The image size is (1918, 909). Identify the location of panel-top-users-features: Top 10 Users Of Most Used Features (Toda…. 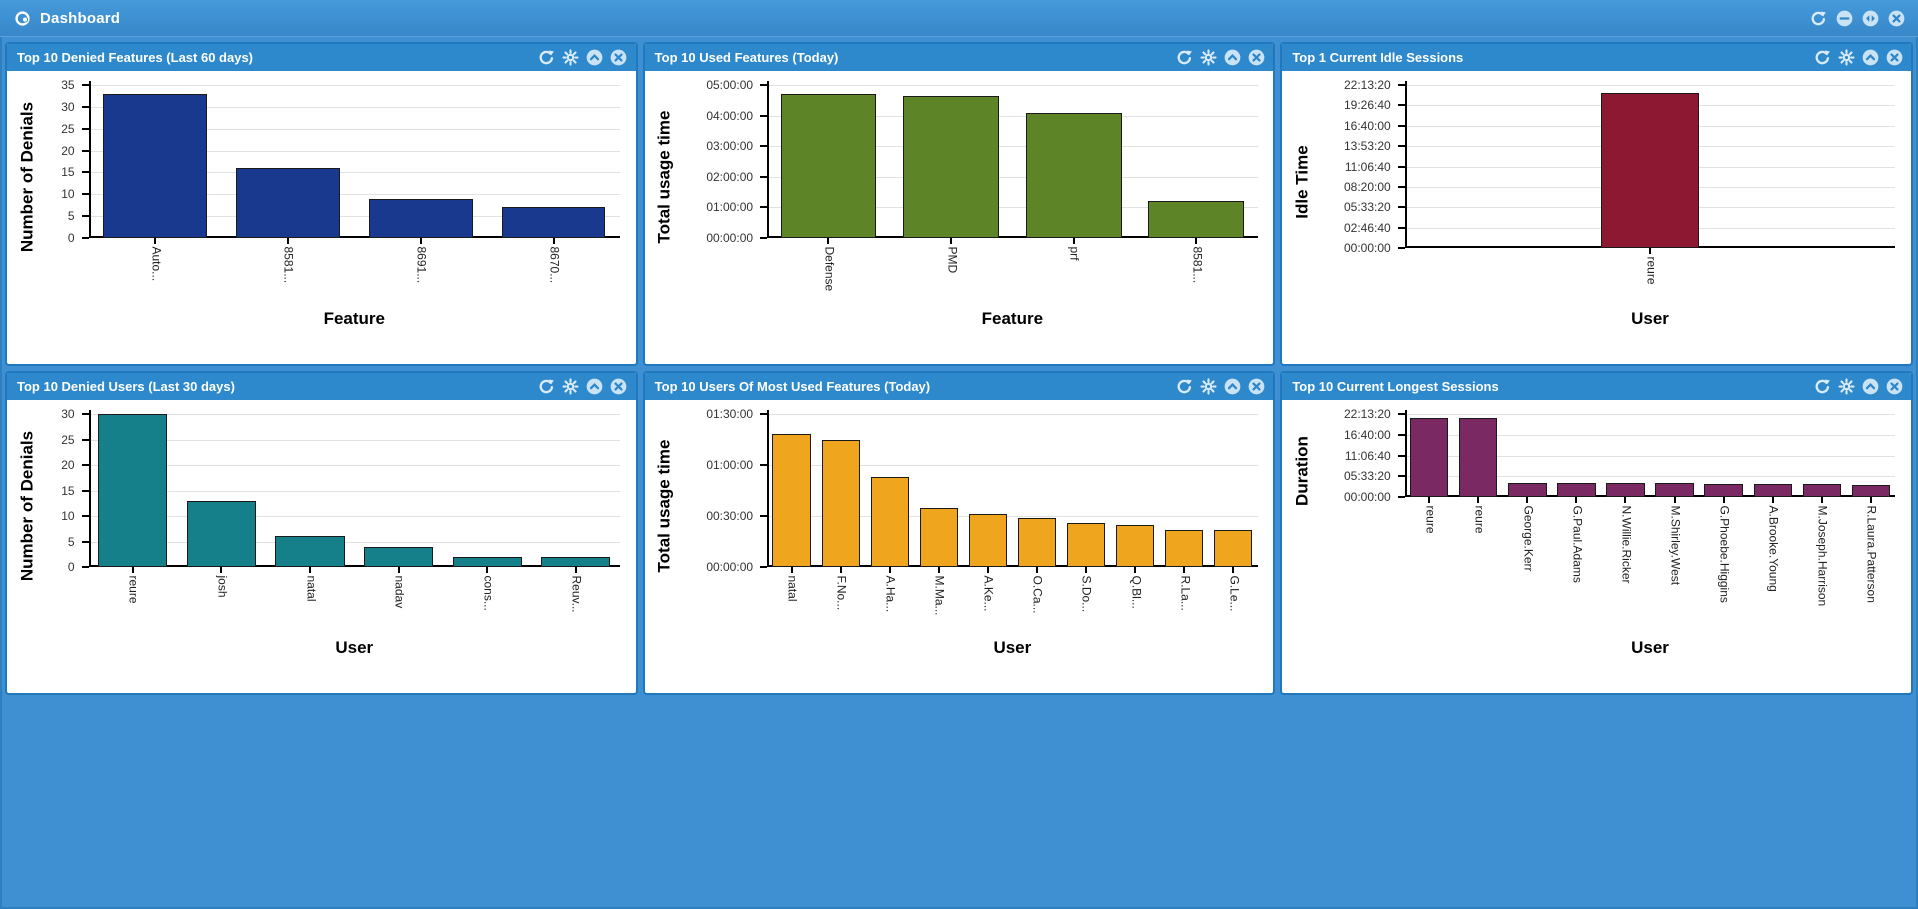
(959, 533).